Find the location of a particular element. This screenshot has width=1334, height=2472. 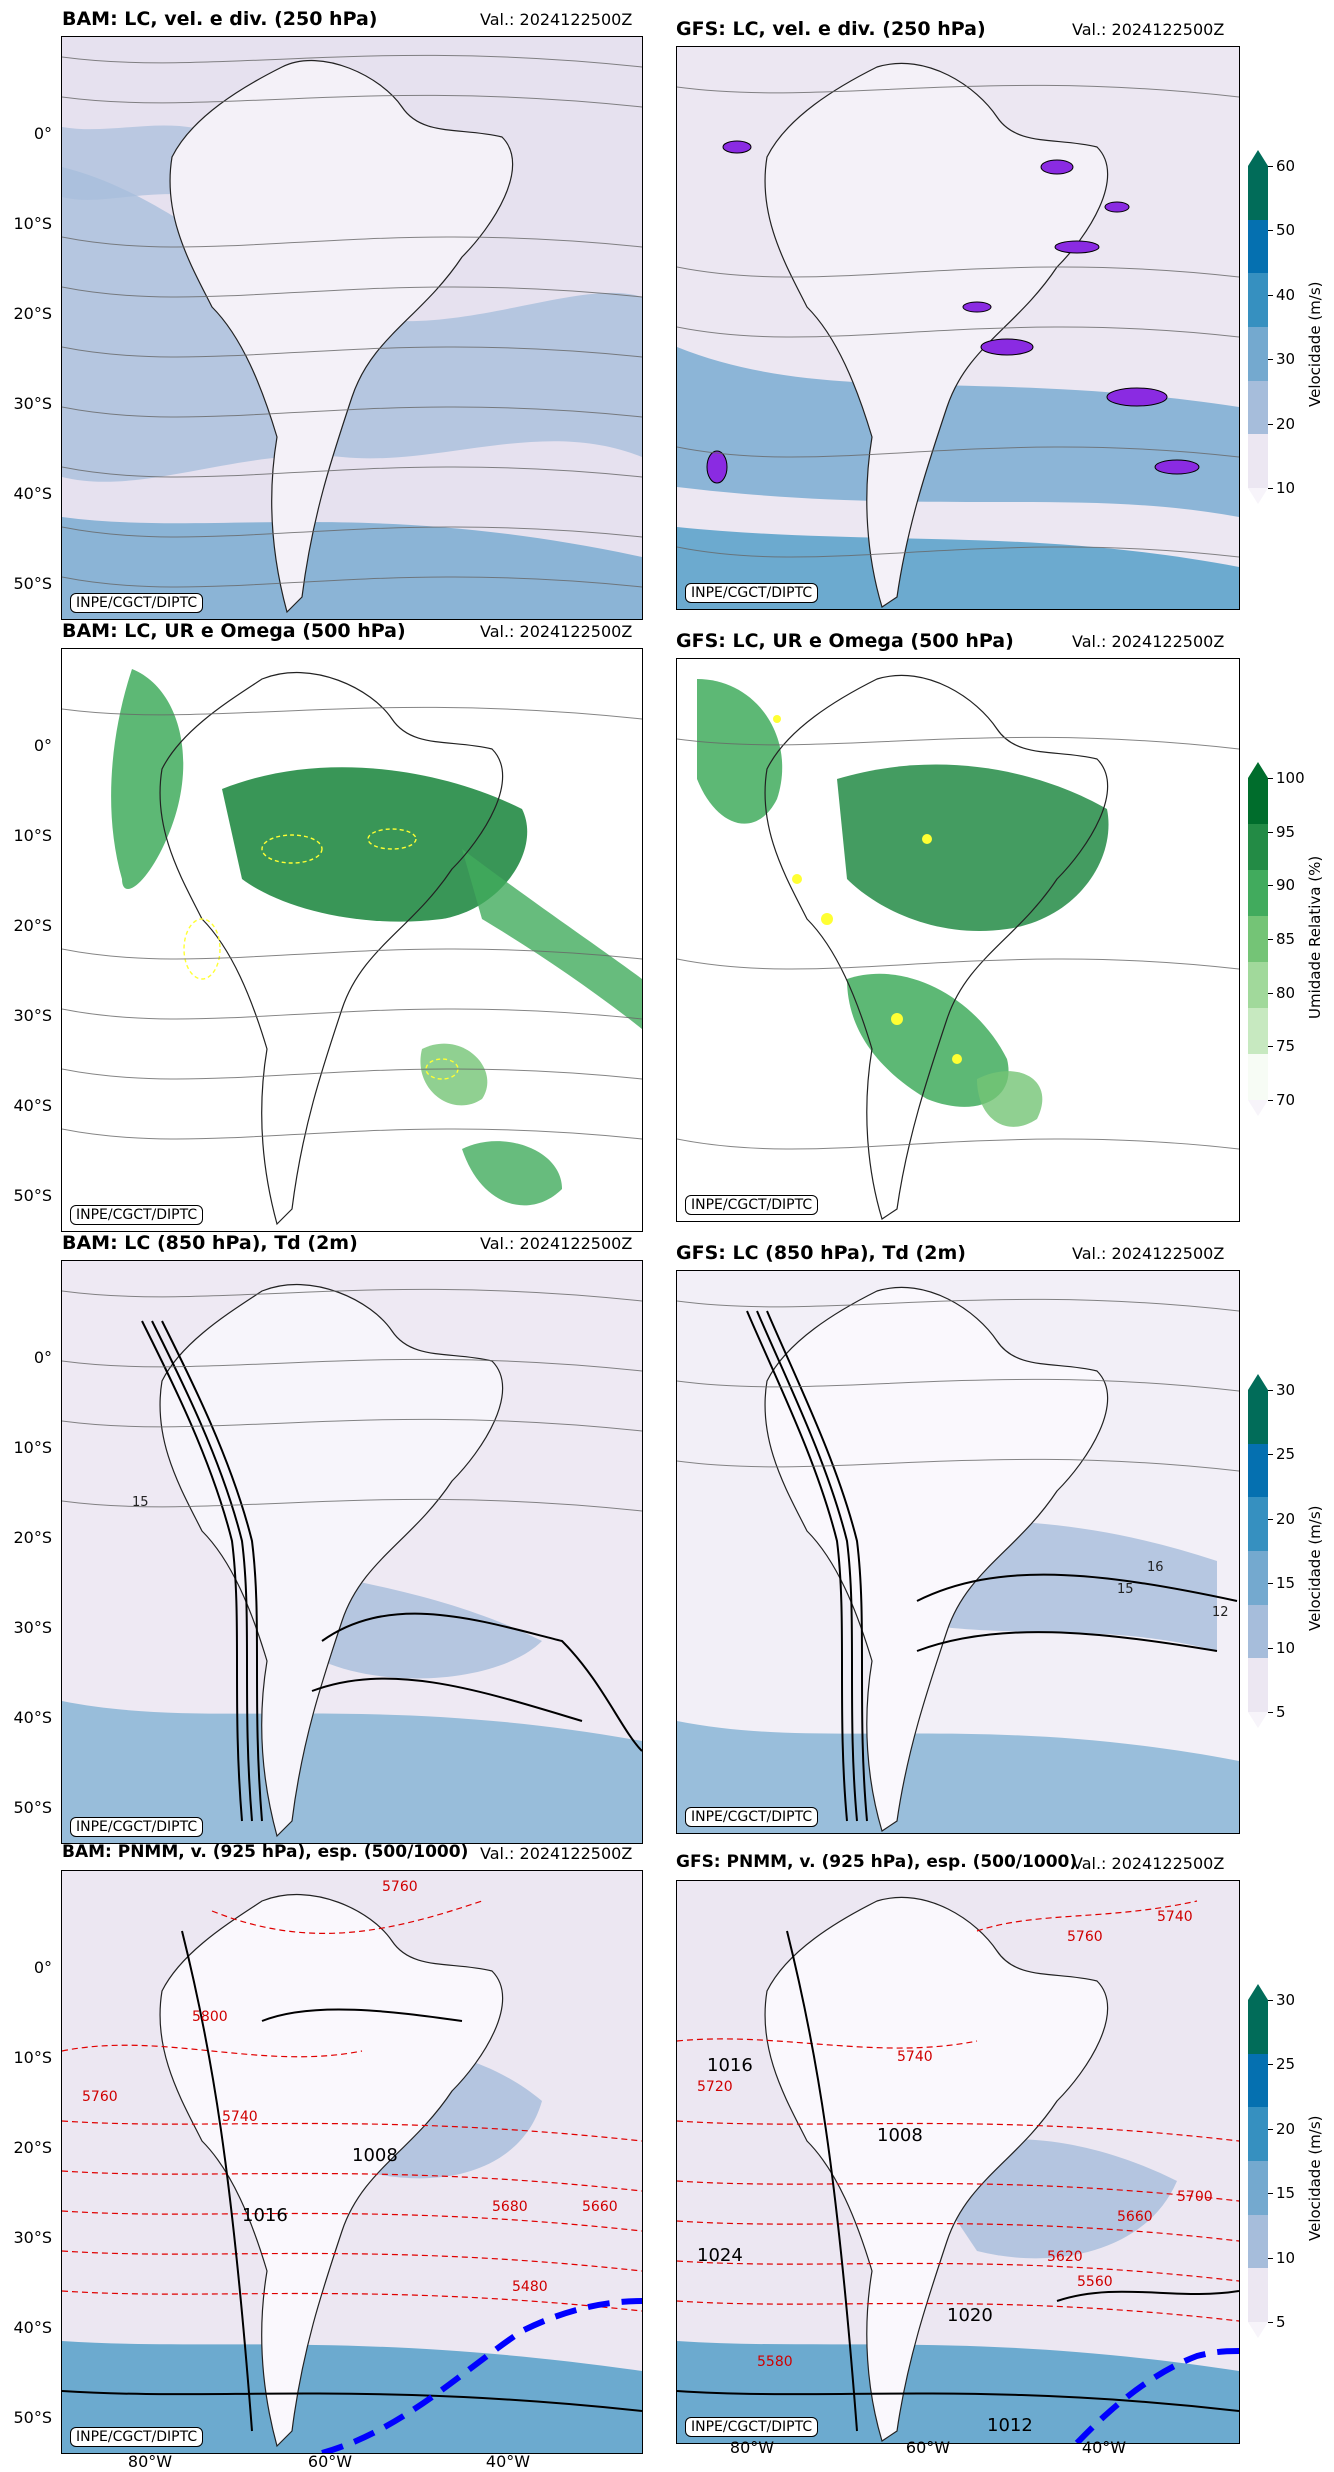

contour-label: 5800 is located at coordinates (210, 2017).